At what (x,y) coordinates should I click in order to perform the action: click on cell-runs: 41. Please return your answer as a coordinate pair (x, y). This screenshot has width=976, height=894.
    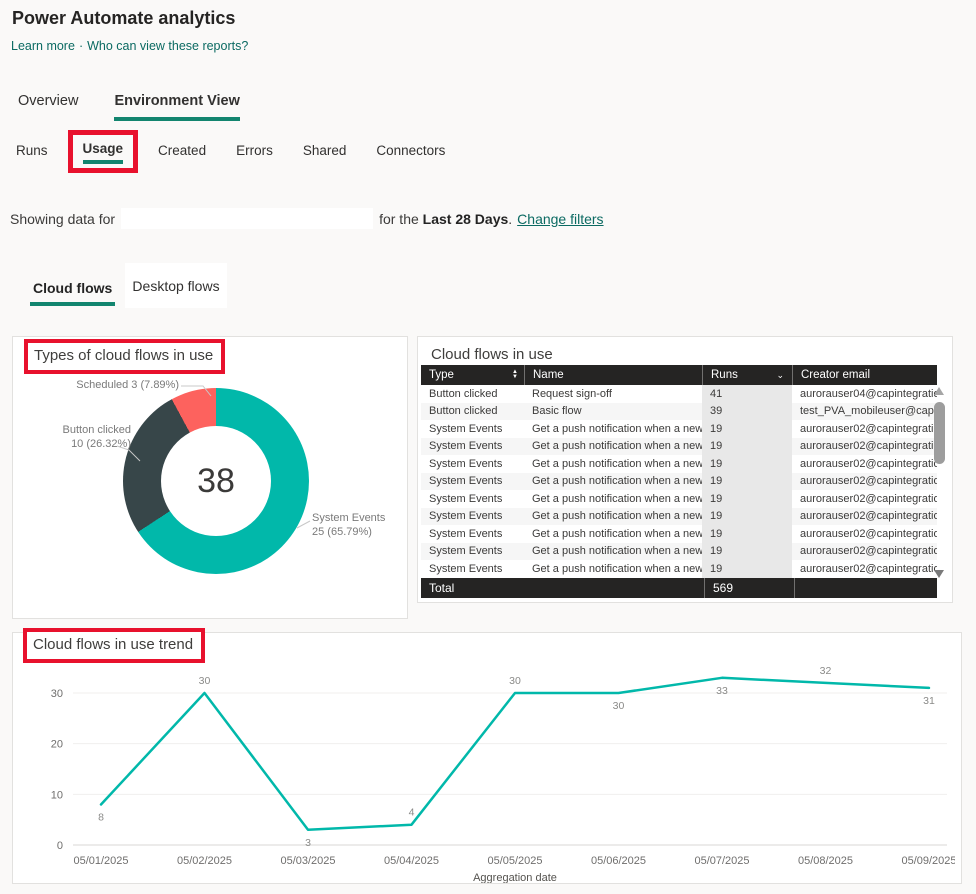
    Looking at the image, I should click on (747, 394).